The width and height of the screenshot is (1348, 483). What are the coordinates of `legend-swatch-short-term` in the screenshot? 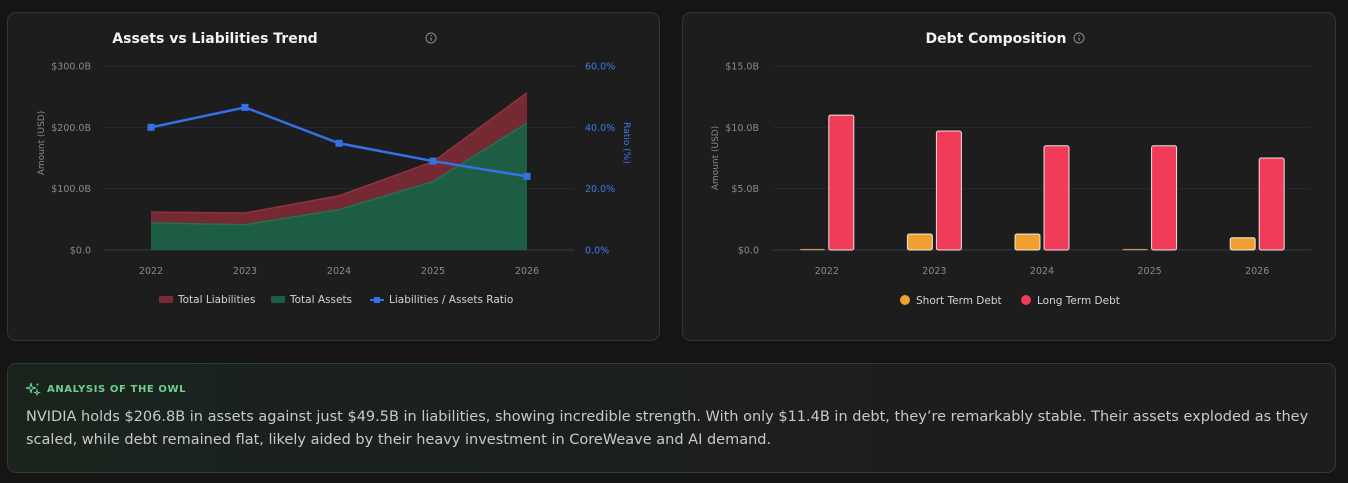 It's located at (905, 300).